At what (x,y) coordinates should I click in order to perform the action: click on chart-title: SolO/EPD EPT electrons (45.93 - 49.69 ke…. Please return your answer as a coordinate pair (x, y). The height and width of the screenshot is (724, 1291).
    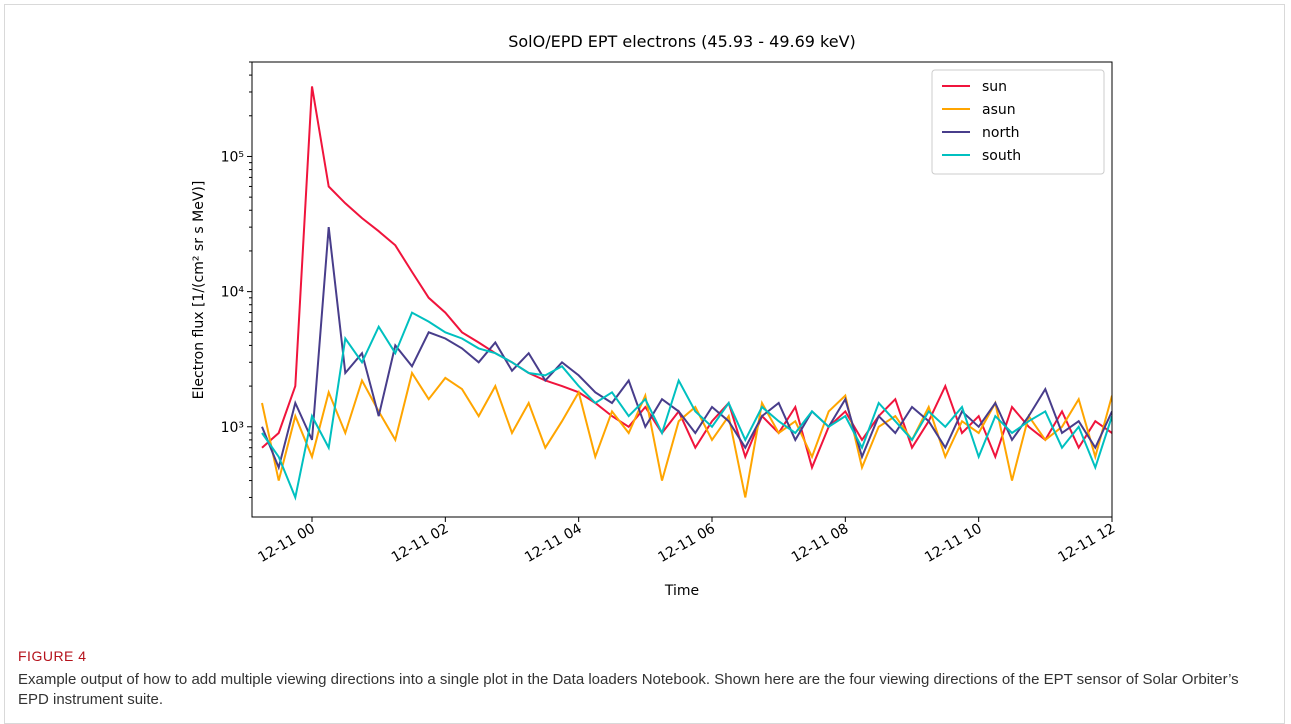
    Looking at the image, I should click on (682, 41).